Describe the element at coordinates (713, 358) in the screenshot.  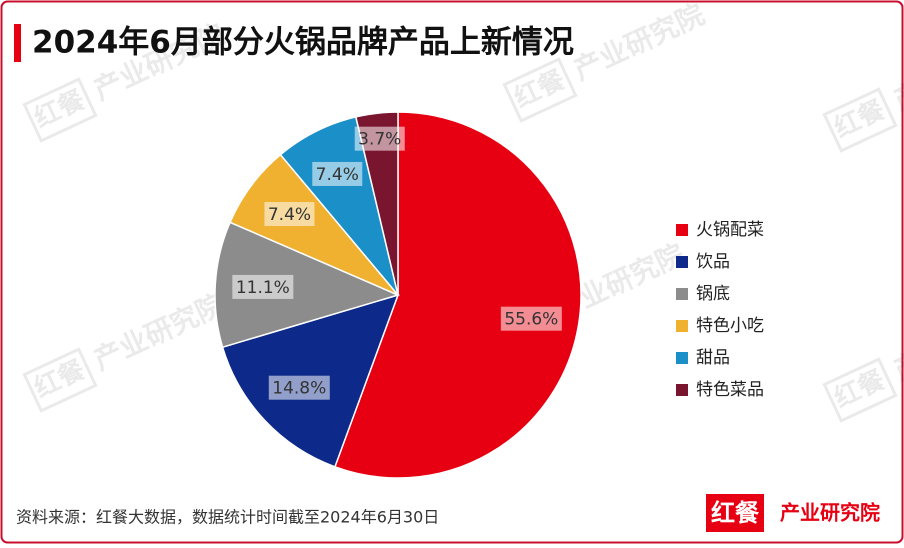
I see `legend-label: 甜品` at that location.